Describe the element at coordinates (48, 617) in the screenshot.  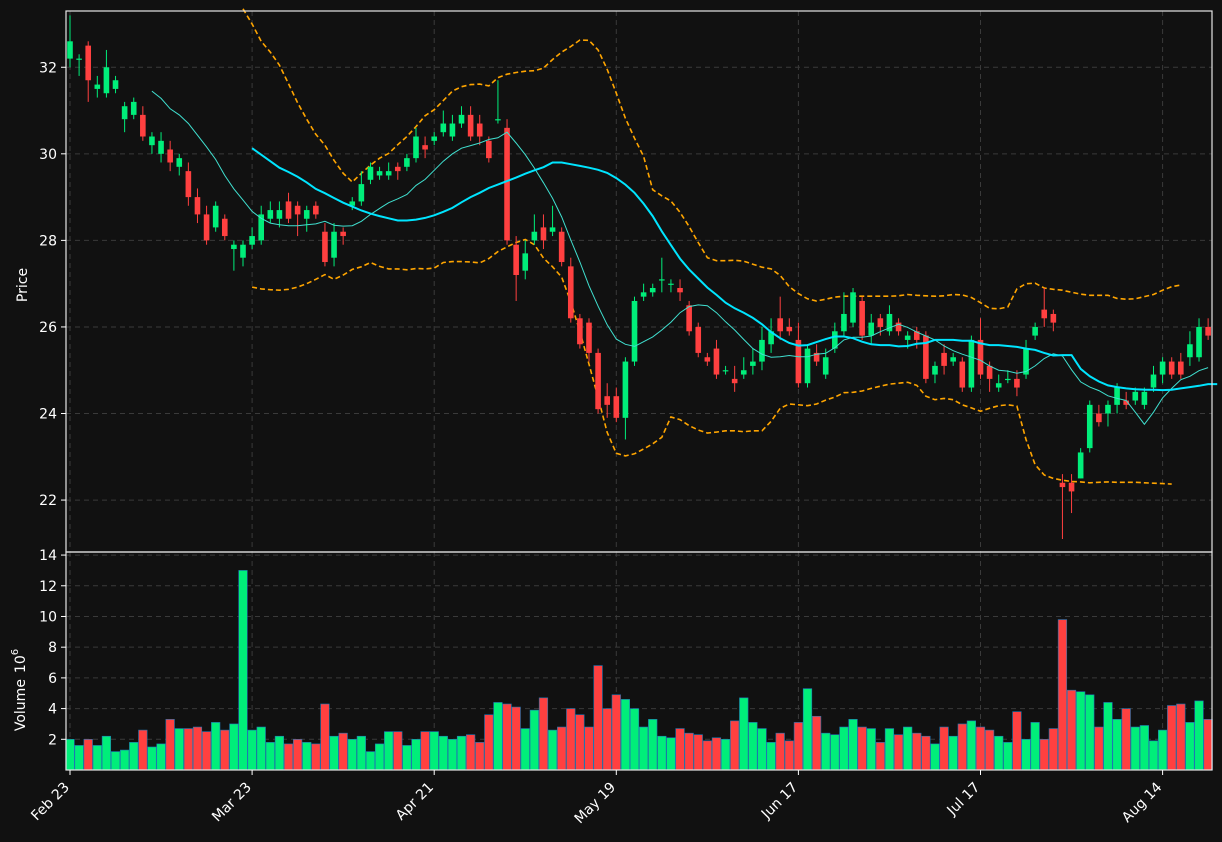
I see `volume-tick-label: 10` at that location.